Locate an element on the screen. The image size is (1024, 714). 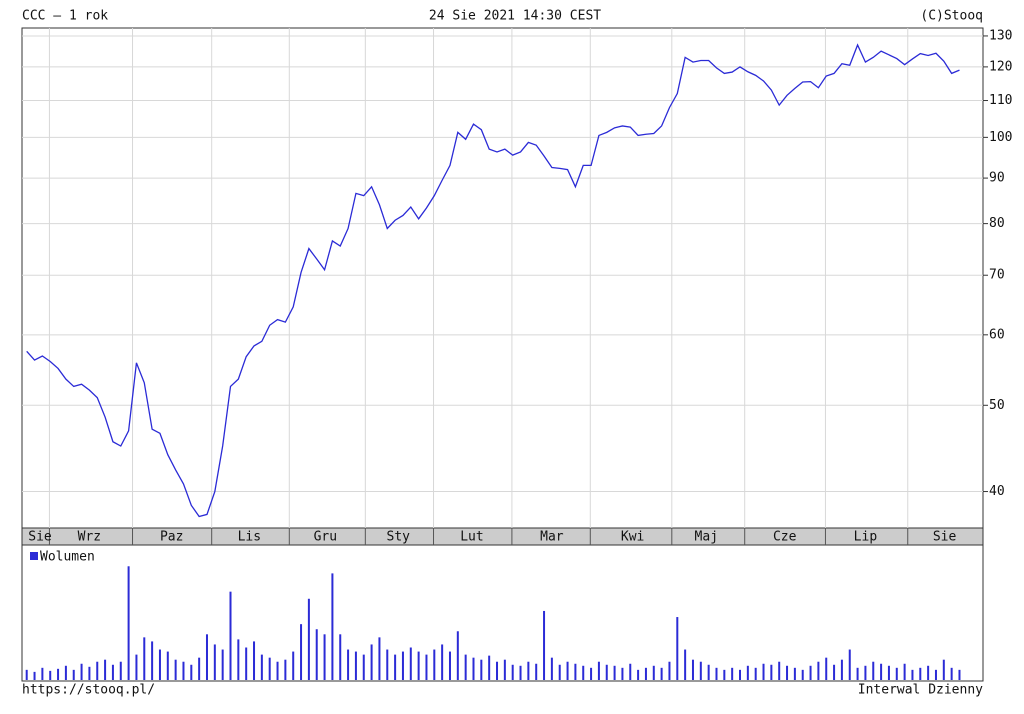
header-right: (C)Stooq is located at coordinates (951, 16).